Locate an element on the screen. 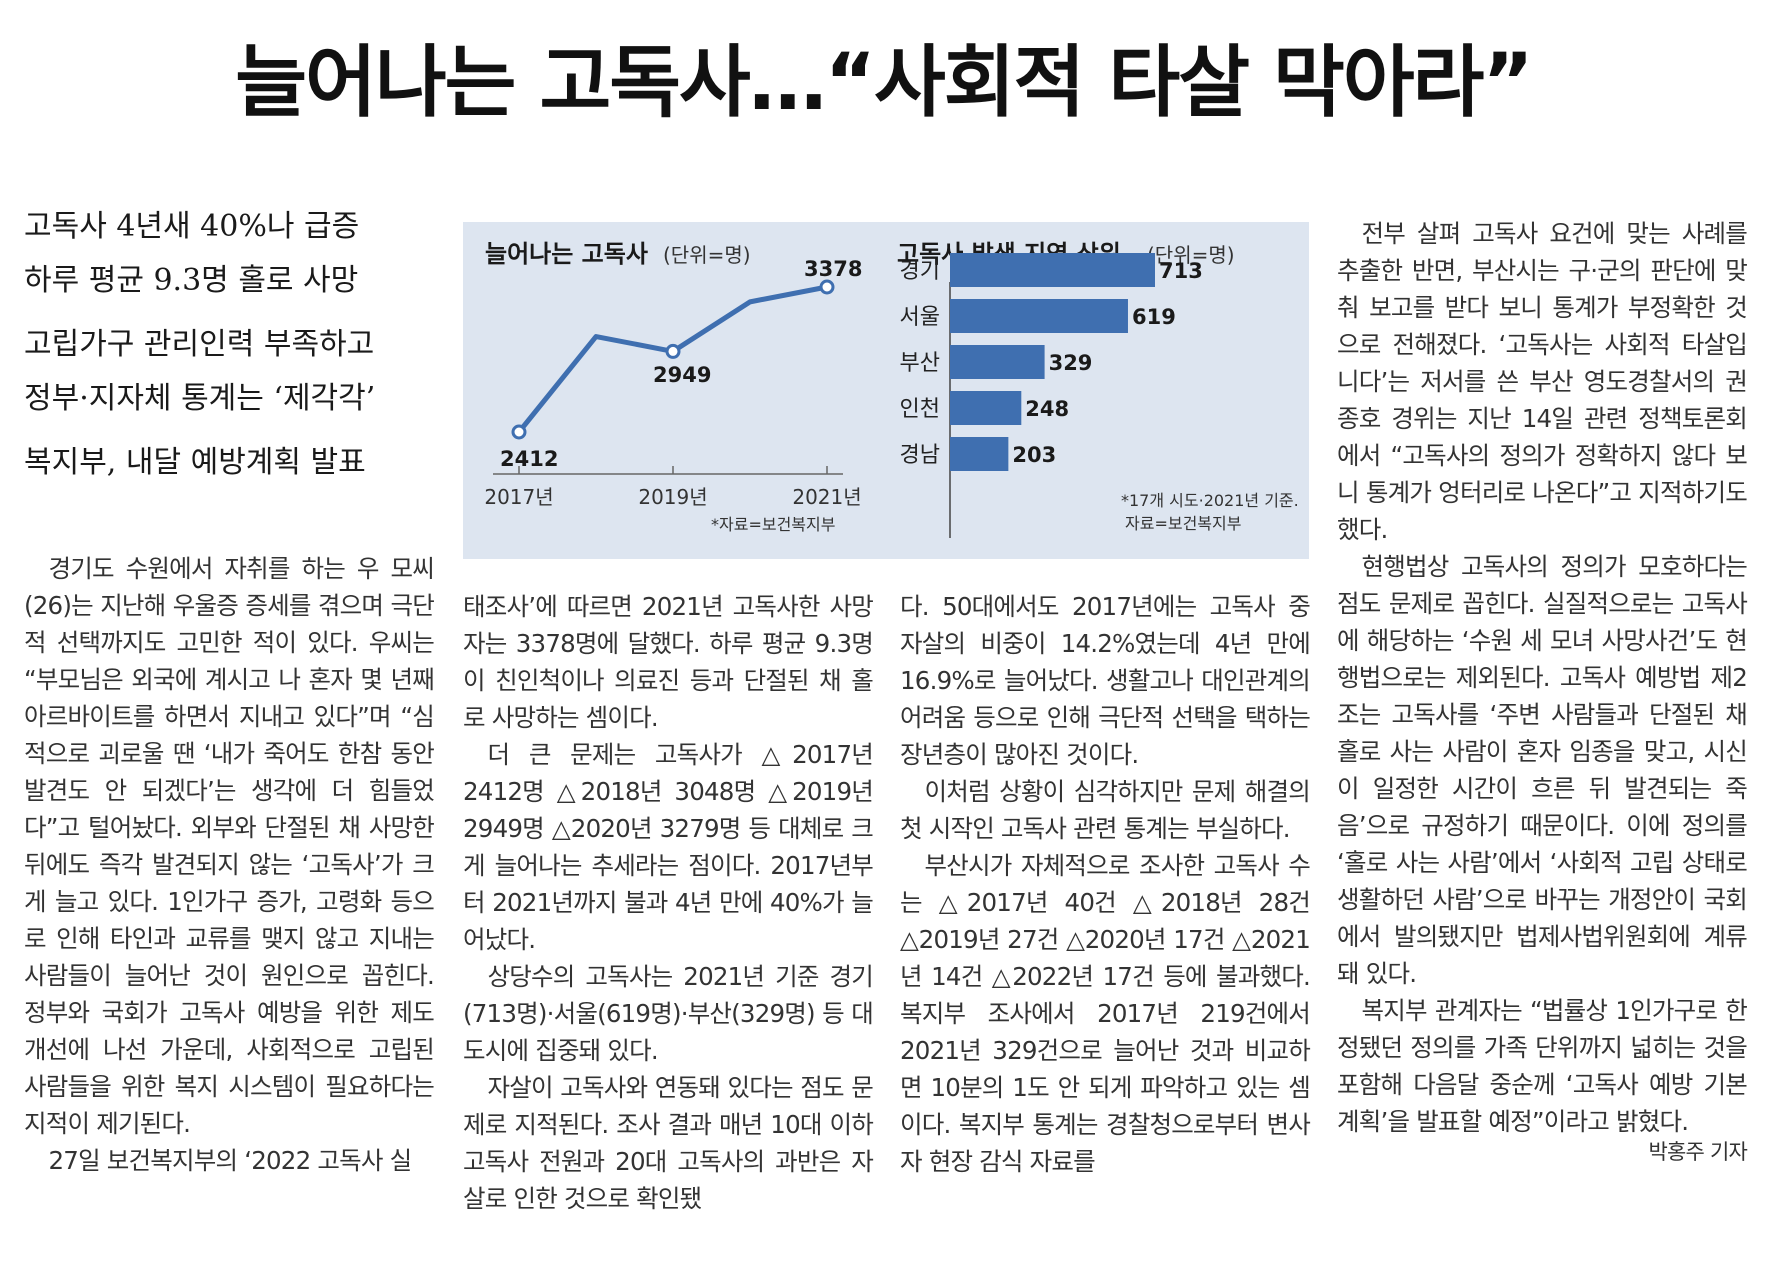  bar-category-label: 서울 is located at coordinates (920, 317).